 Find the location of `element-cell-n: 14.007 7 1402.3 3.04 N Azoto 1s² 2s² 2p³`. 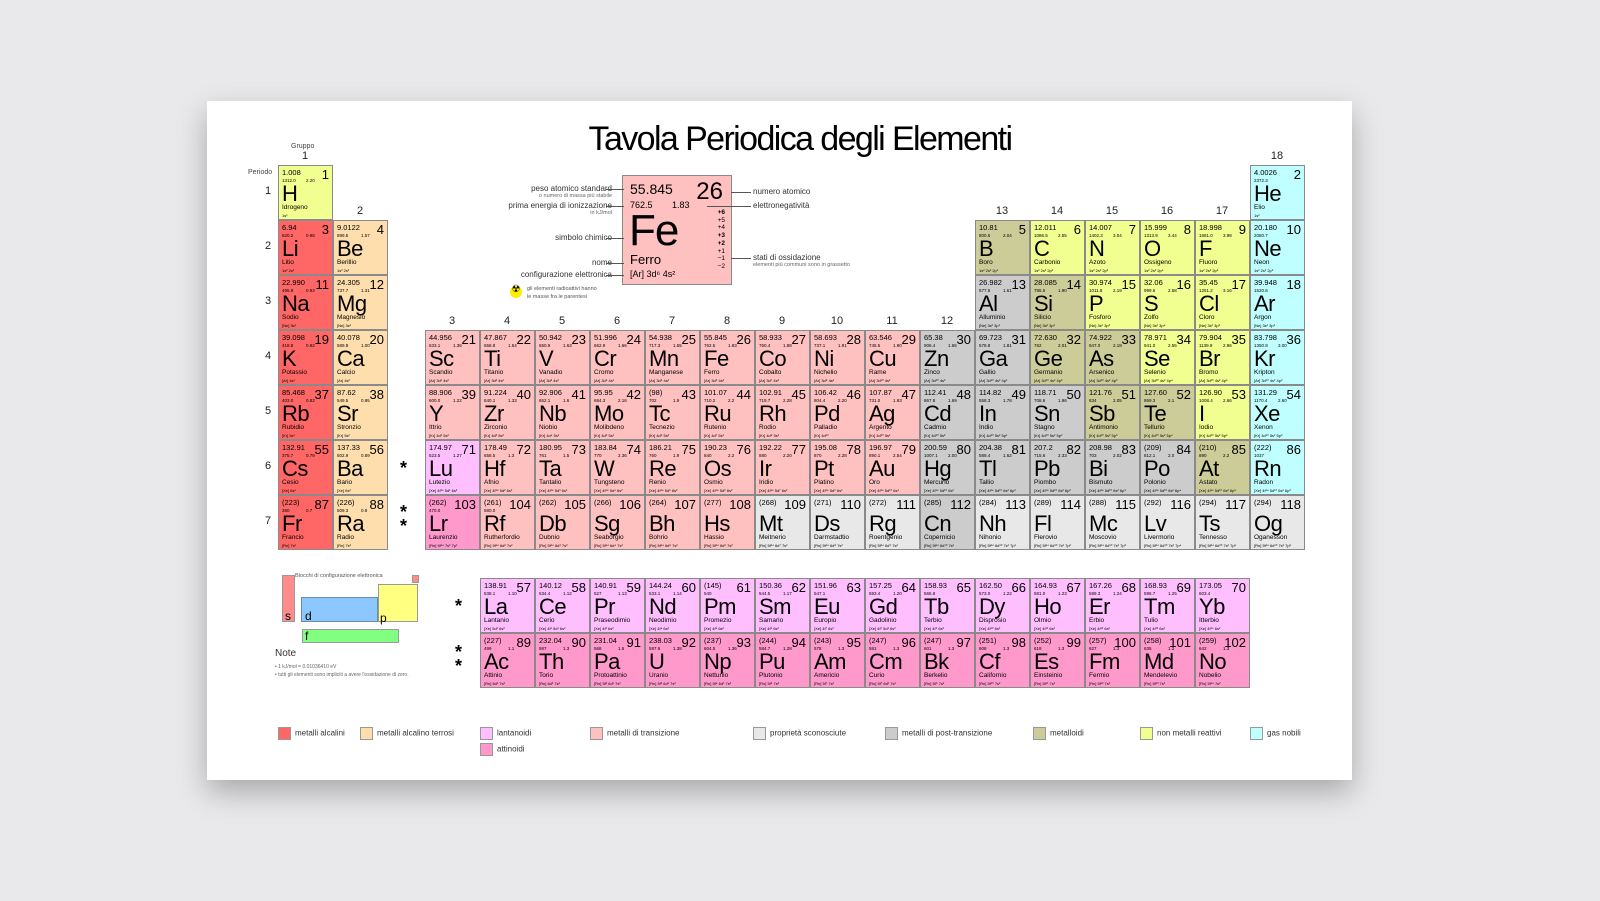

element-cell-n: 14.007 7 1402.3 3.04 N Azoto 1s² 2s² 2p³ is located at coordinates (1112, 247).